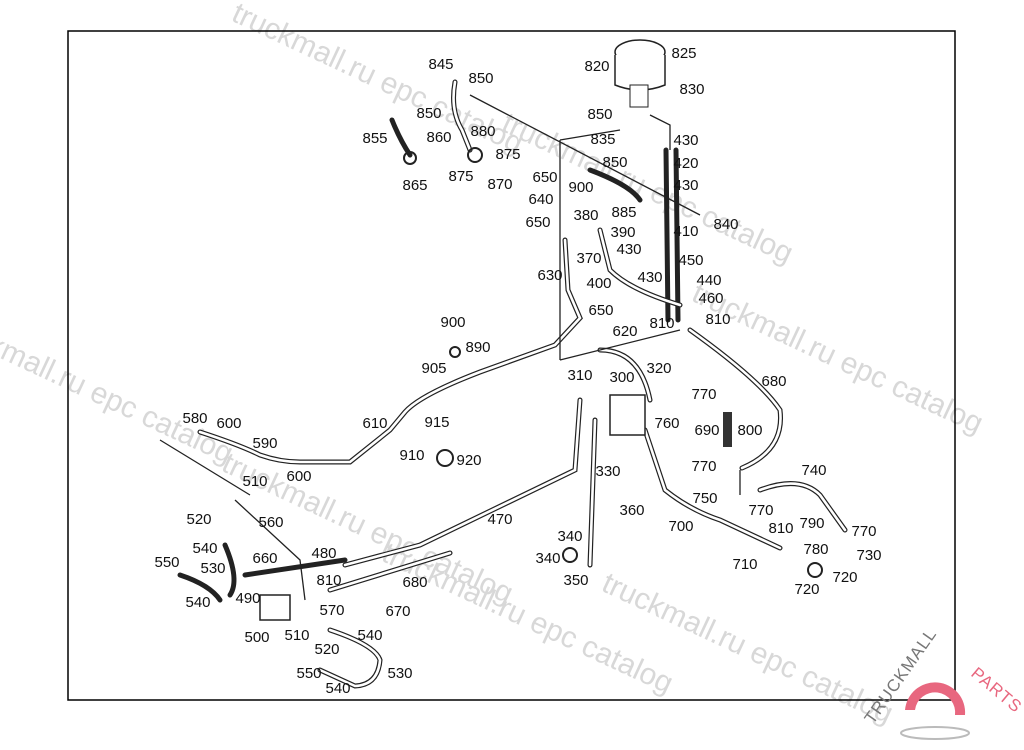  What do you see at coordinates (247, 598) in the screenshot?
I see `part-label-490: 490` at bounding box center [247, 598].